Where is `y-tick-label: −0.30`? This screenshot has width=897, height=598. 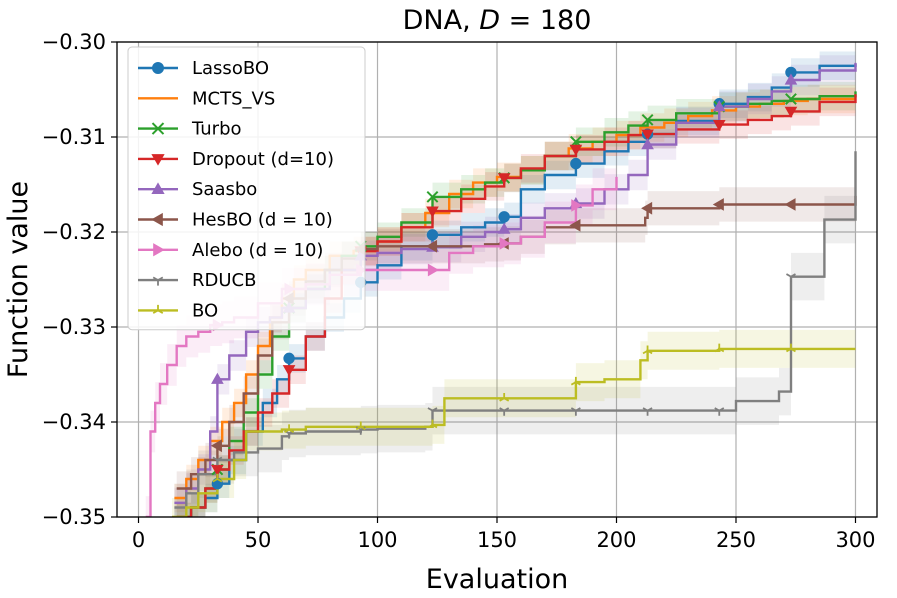 y-tick-label: −0.30 is located at coordinates (74, 42).